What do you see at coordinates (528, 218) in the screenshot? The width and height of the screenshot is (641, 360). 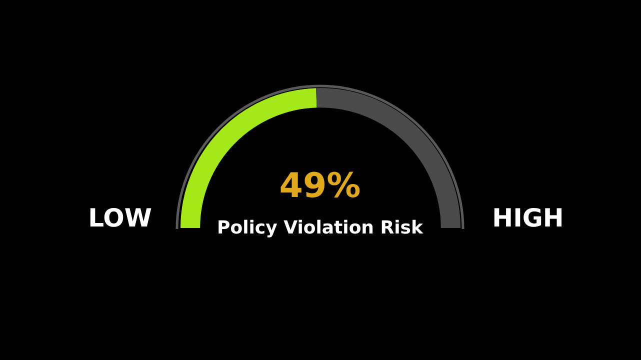 I see `text: HIGH` at bounding box center [528, 218].